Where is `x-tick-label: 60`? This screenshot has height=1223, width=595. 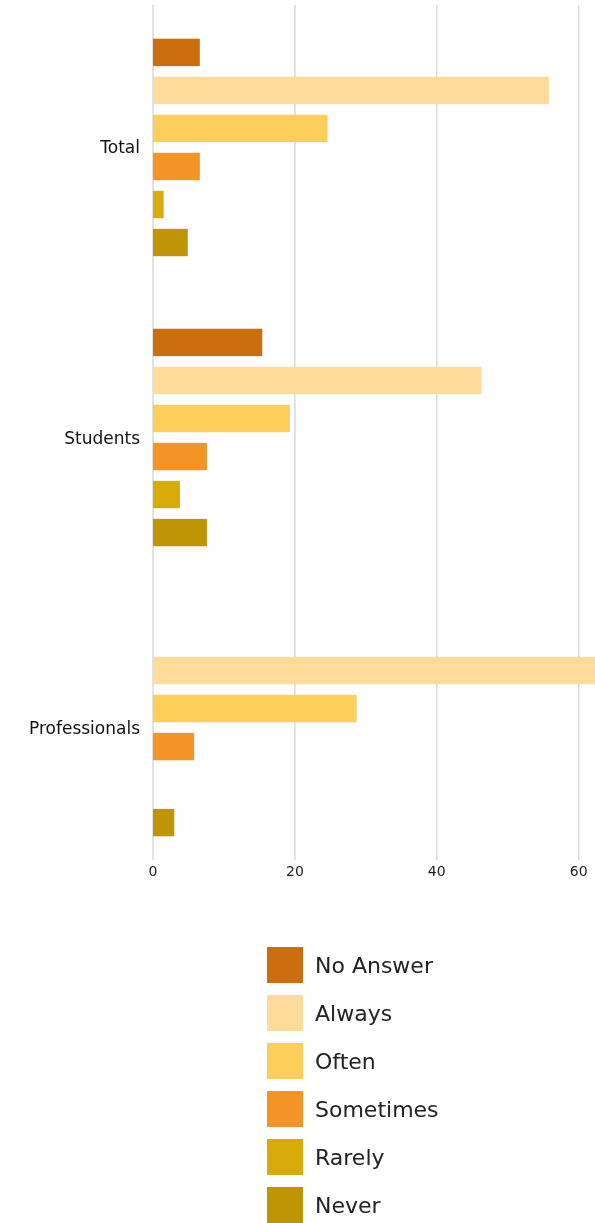
x-tick-label: 60 is located at coordinates (578, 871).